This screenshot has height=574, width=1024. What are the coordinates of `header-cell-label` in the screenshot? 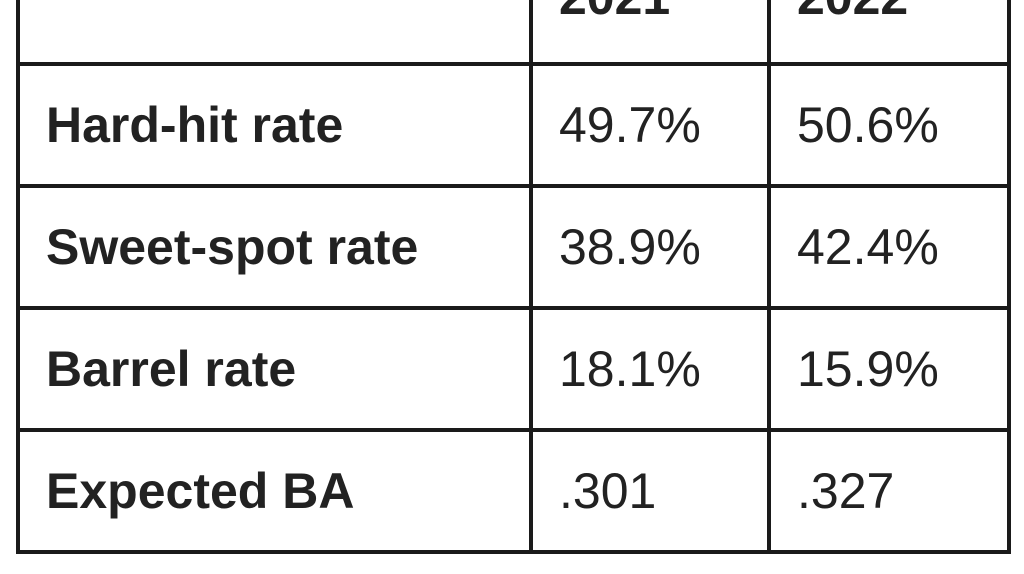 It's located at (274, 33).